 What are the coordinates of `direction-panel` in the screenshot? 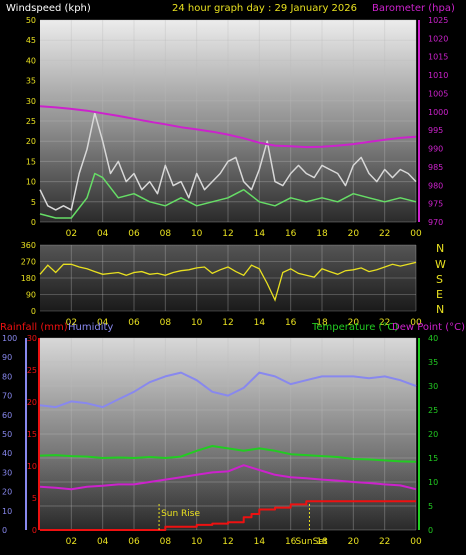 It's located at (228, 278).